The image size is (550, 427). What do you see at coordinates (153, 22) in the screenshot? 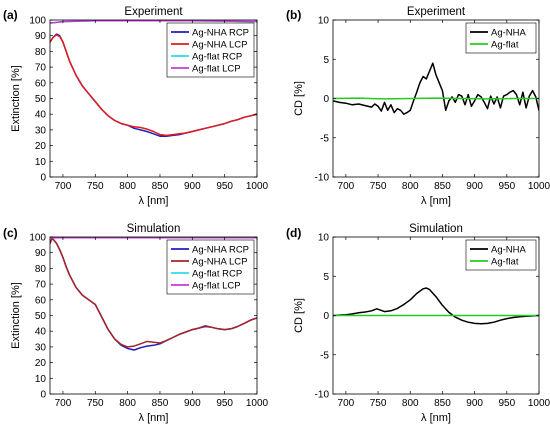
I see `series-line-ag-flat-lcp` at bounding box center [153, 22].